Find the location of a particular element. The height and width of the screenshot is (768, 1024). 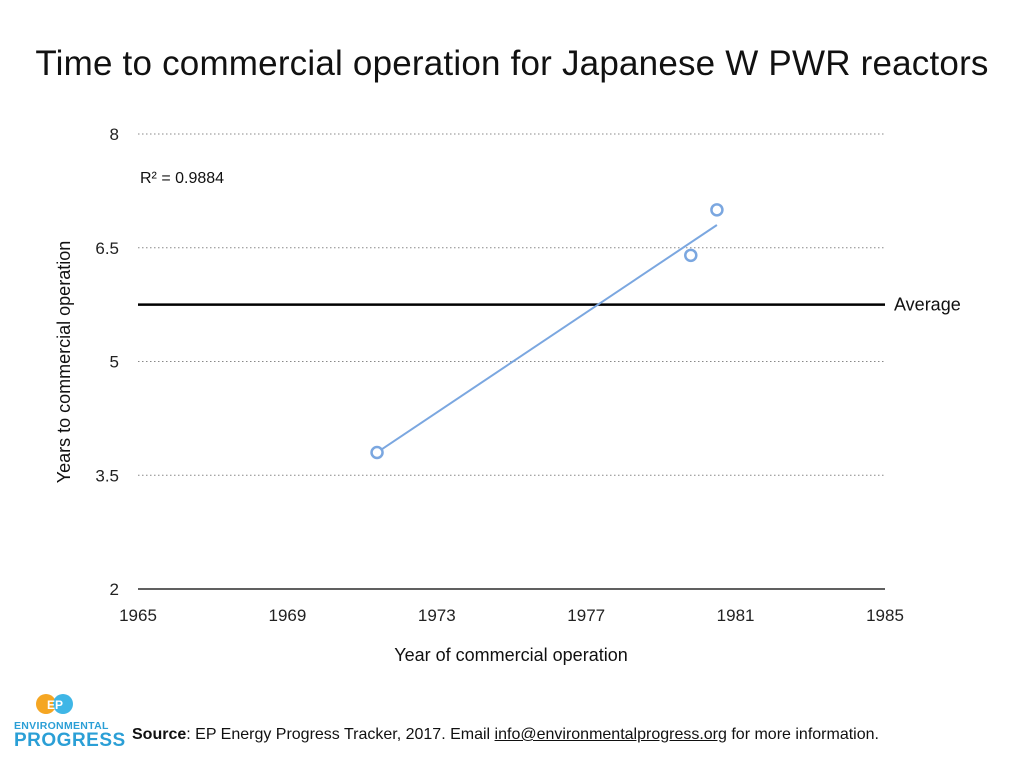

x-tick-label: 1965 is located at coordinates (138, 615).